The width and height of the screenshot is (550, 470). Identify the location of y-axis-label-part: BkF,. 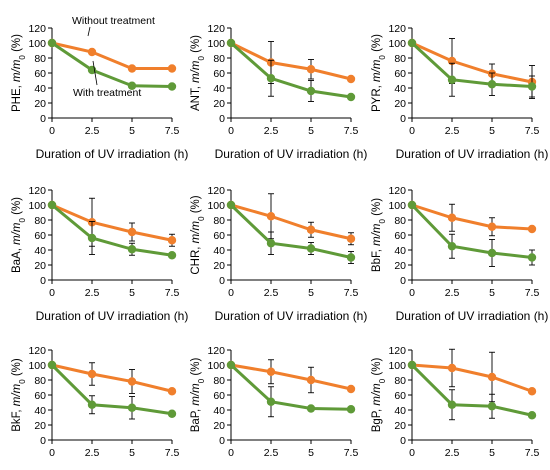
(17, 419).